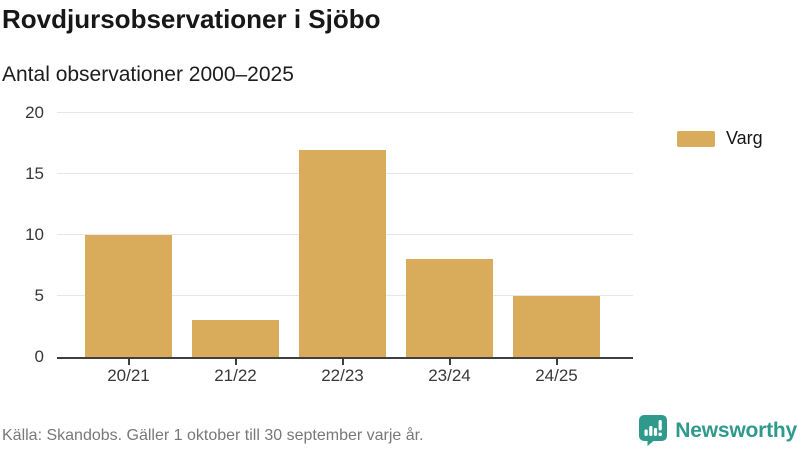 The width and height of the screenshot is (800, 451). What do you see at coordinates (342, 253) in the screenshot?
I see `bar-22/23` at bounding box center [342, 253].